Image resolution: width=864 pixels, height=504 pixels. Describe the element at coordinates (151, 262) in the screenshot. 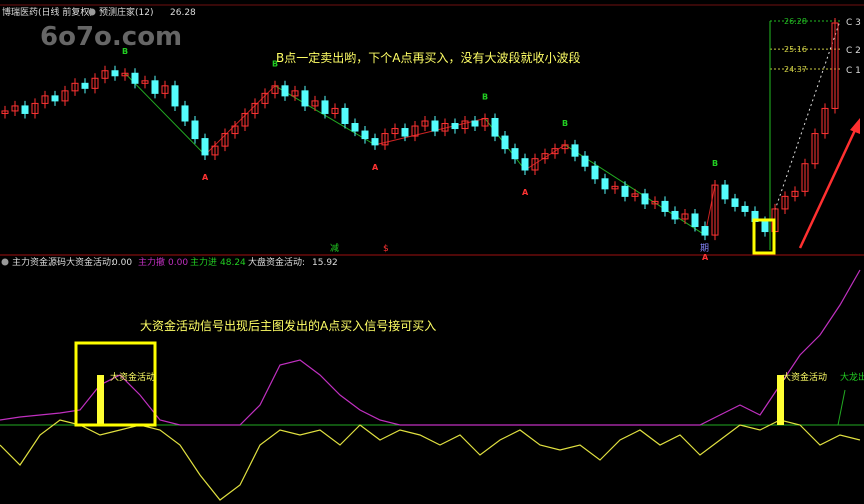

I see `sub-out-label: 主力撤` at that location.